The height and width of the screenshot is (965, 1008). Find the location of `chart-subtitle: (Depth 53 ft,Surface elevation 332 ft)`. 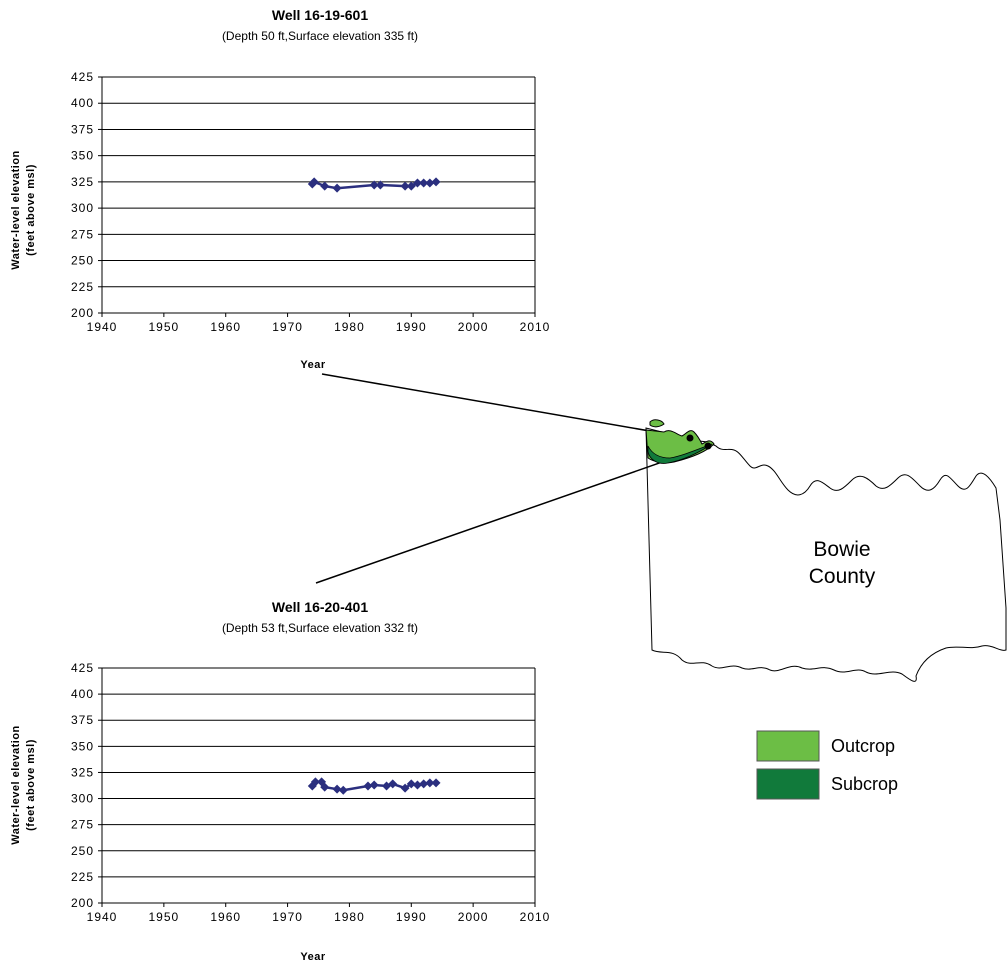

chart-subtitle: (Depth 53 ft,Surface elevation 332 ft) is located at coordinates (320, 628).